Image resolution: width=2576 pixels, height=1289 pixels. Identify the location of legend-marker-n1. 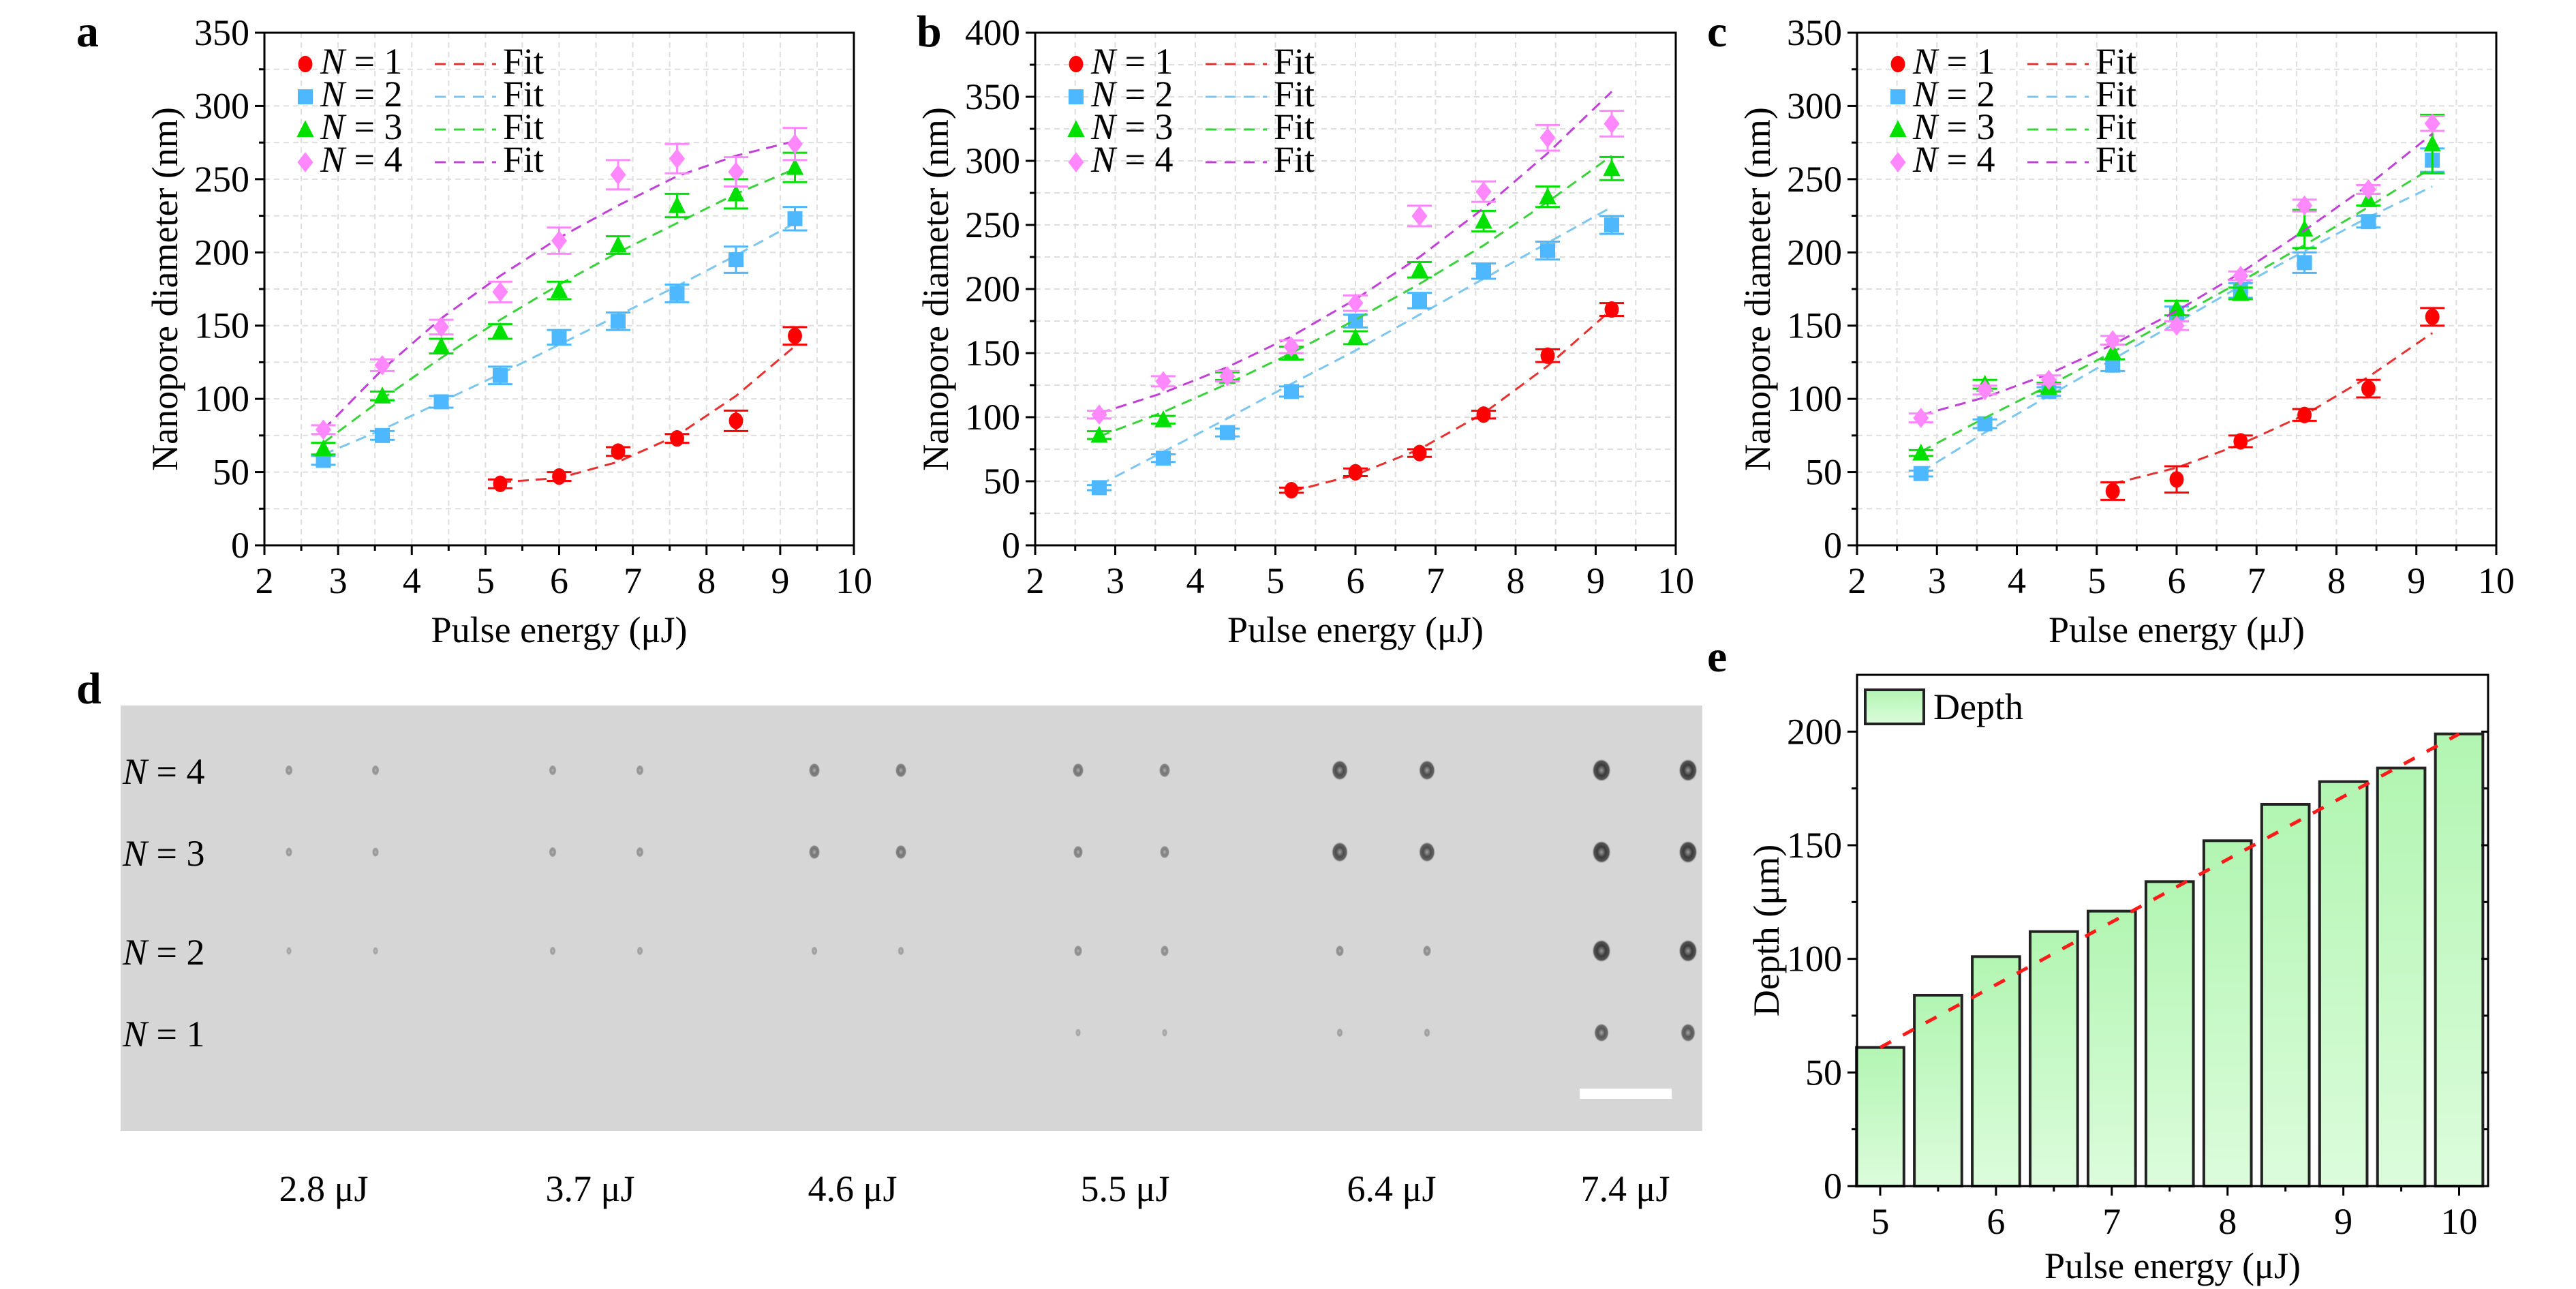
(1897, 64).